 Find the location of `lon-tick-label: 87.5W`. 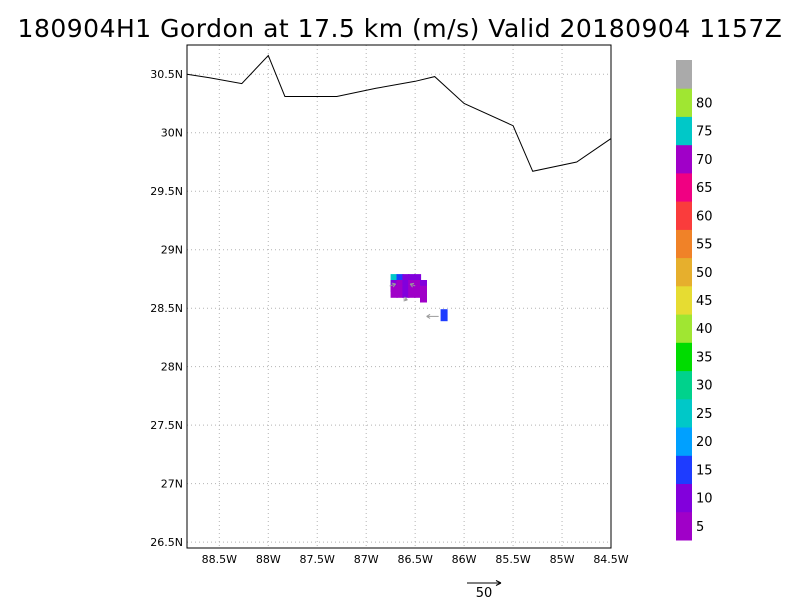

lon-tick-label: 87.5W is located at coordinates (317, 559).